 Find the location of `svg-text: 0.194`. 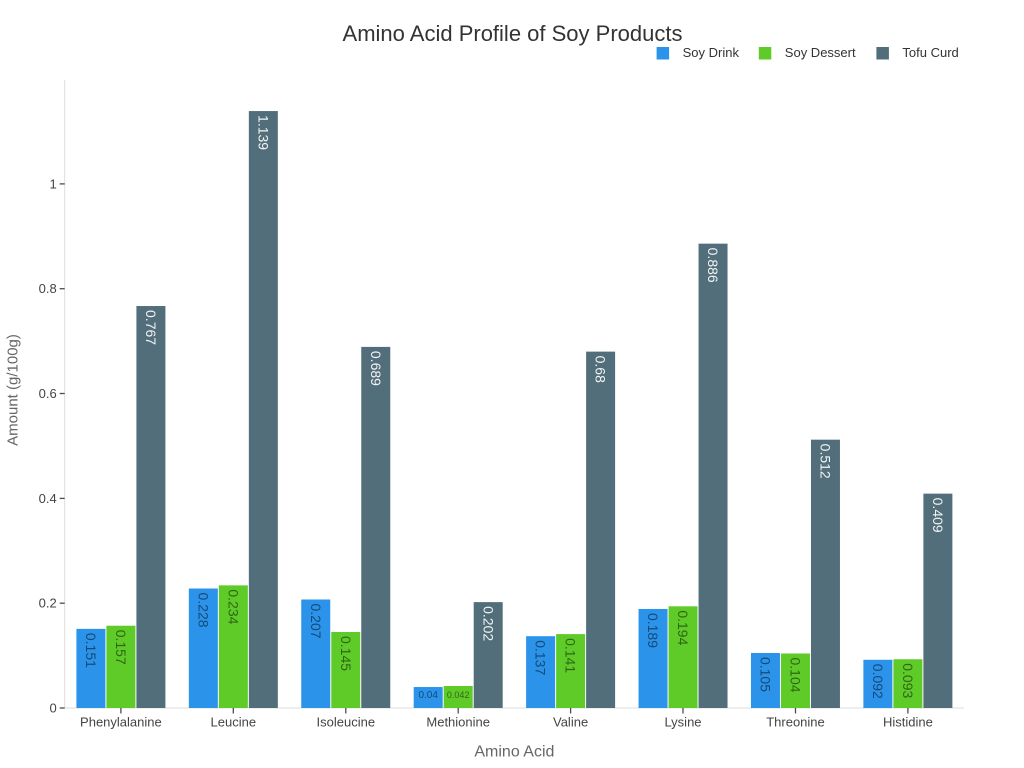

svg-text: 0.194 is located at coordinates (683, 627).